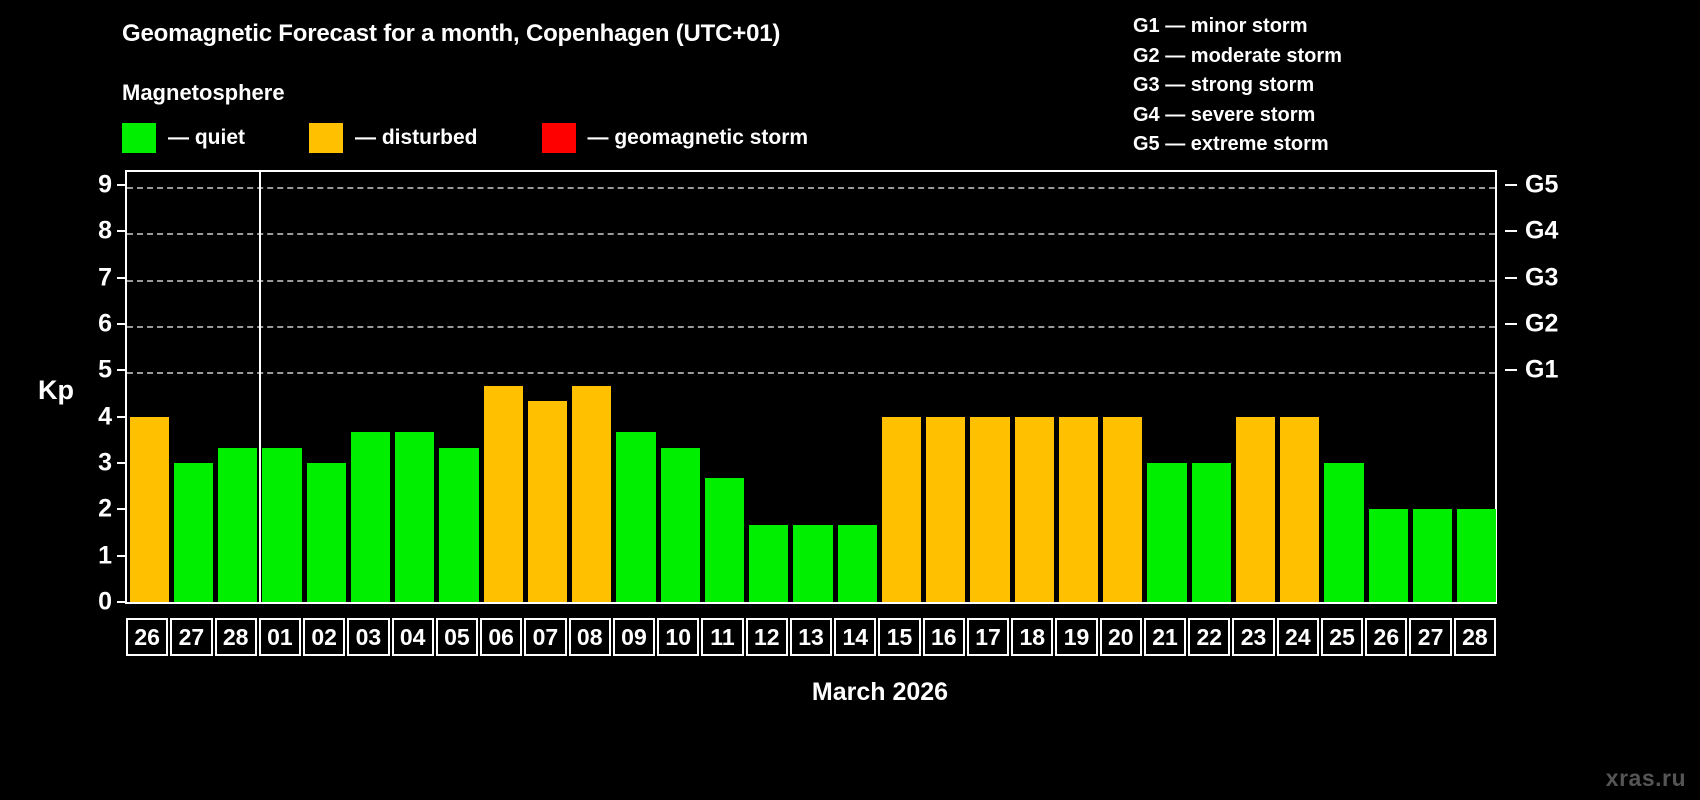 The image size is (1700, 800). What do you see at coordinates (206, 137) in the screenshot?
I see `legend-label-quiet: — quiet` at bounding box center [206, 137].